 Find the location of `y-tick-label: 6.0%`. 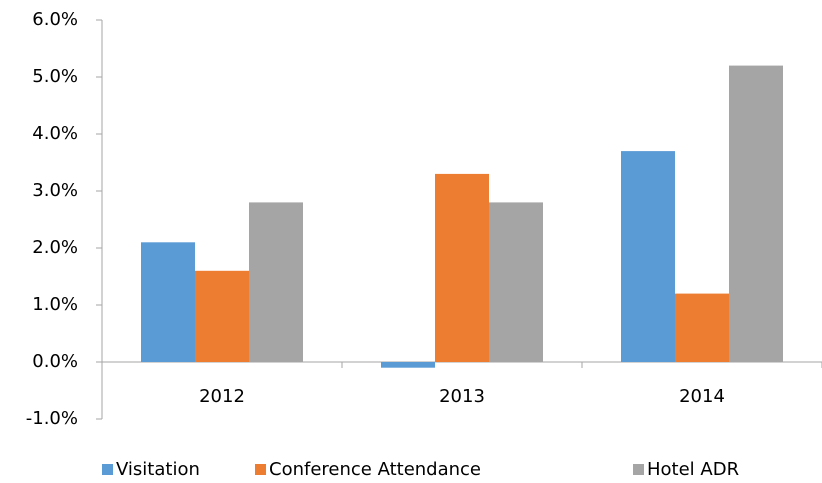

y-tick-label: 6.0% is located at coordinates (55, 19).